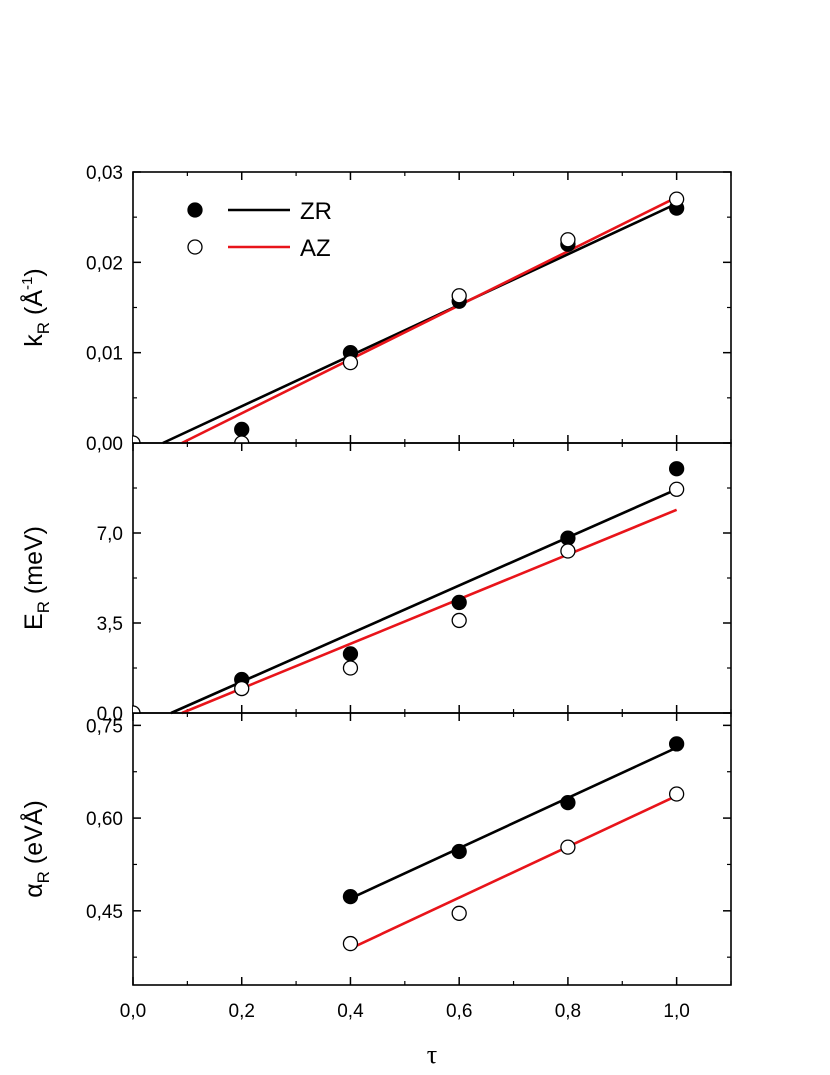 This screenshot has height=1075, width=830. What do you see at coordinates (104, 819) in the screenshot?
I see `y-tick-label: 0,60` at bounding box center [104, 819].